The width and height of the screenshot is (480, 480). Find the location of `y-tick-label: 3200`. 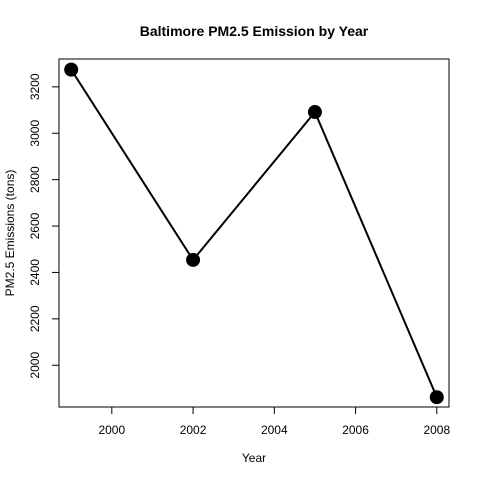

y-tick-label: 3200 is located at coordinates (35, 86).